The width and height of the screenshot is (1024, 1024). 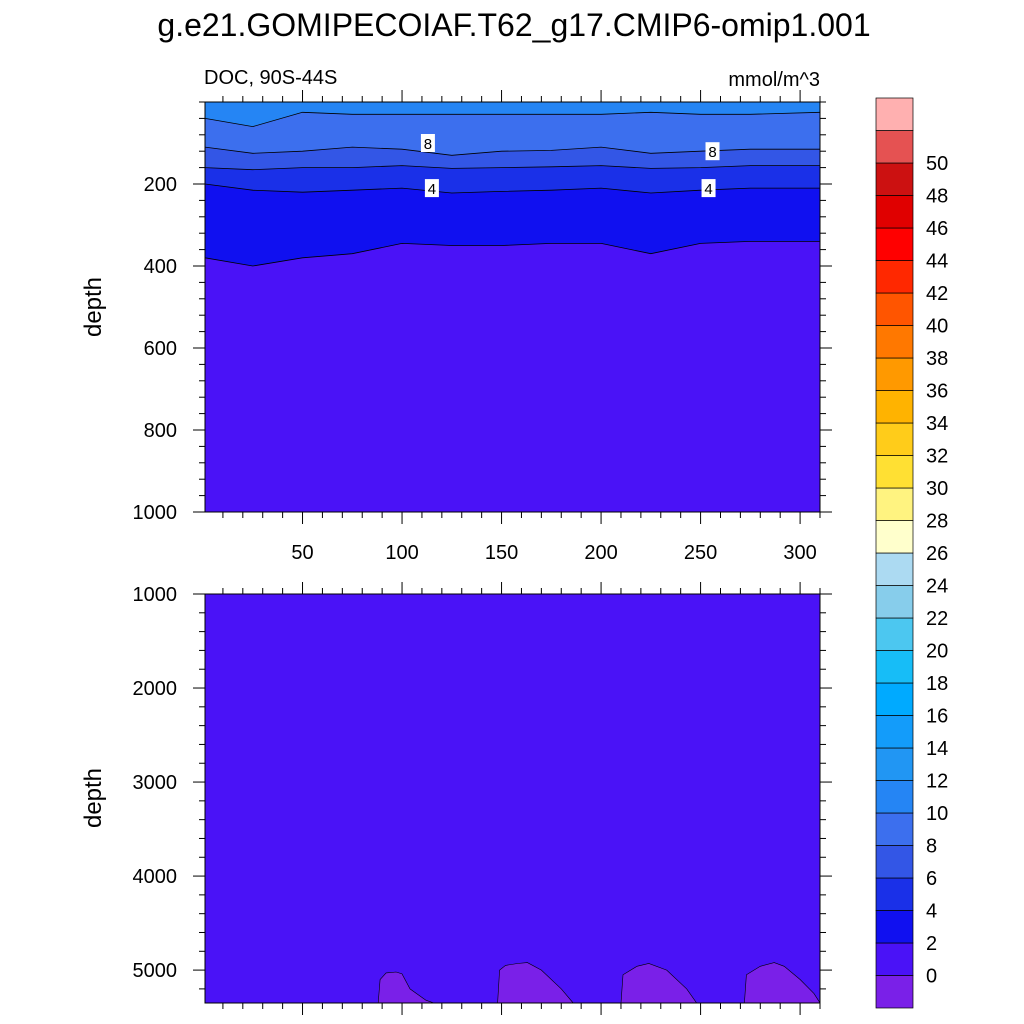 I want to click on colorbar-tick-label-15: 30, so click(x=937, y=489).